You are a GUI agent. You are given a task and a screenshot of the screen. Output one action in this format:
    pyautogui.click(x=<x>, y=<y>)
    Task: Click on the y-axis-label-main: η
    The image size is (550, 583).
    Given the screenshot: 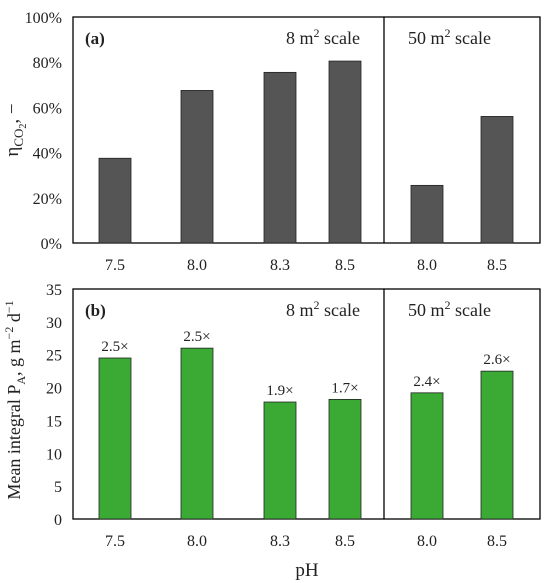 What is the action you would take?
    pyautogui.click(x=12, y=152)
    